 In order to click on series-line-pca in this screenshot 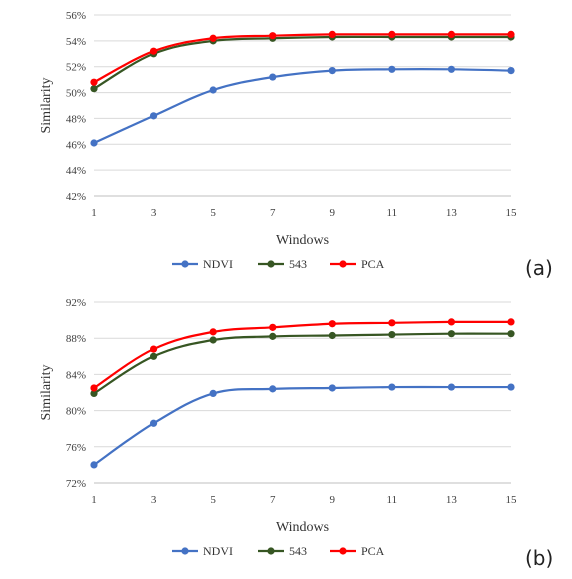, I will do `click(302, 58)`.